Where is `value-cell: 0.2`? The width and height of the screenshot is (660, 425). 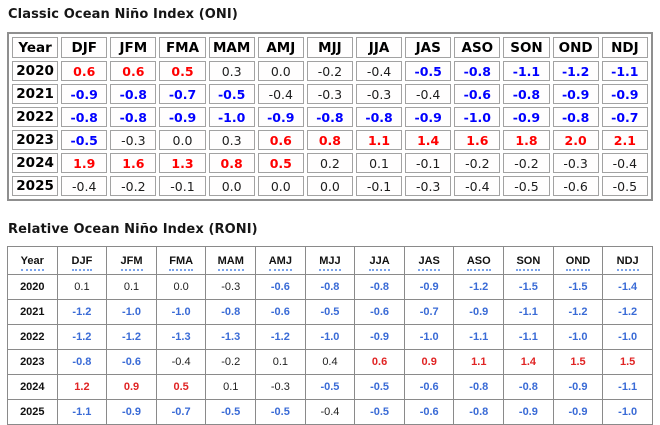 value-cell: 0.2 is located at coordinates (329, 163).